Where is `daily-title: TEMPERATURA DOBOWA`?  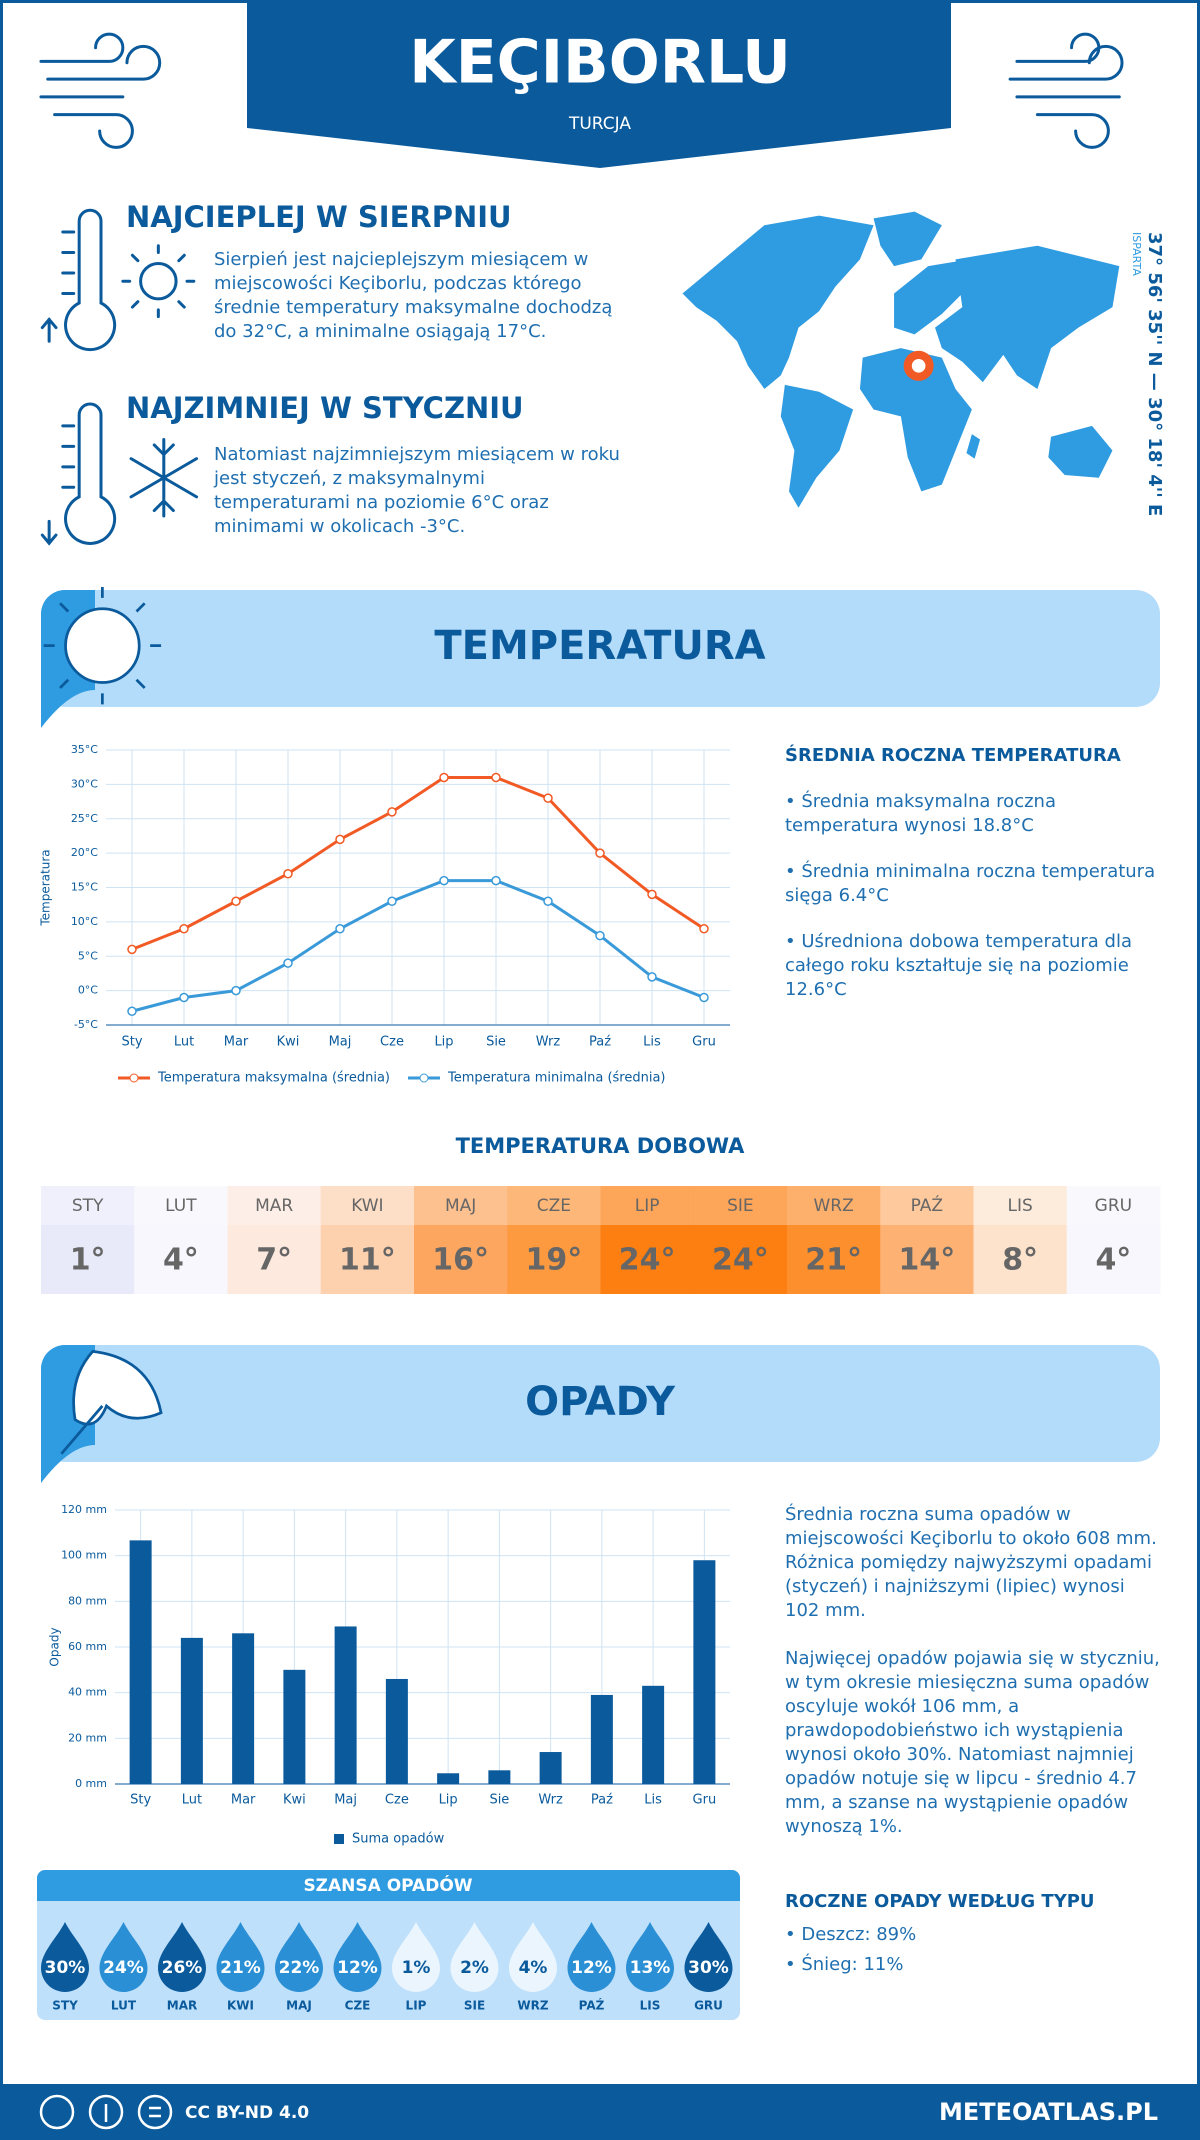
daily-title: TEMPERATURA DOBOWA is located at coordinates (601, 1146).